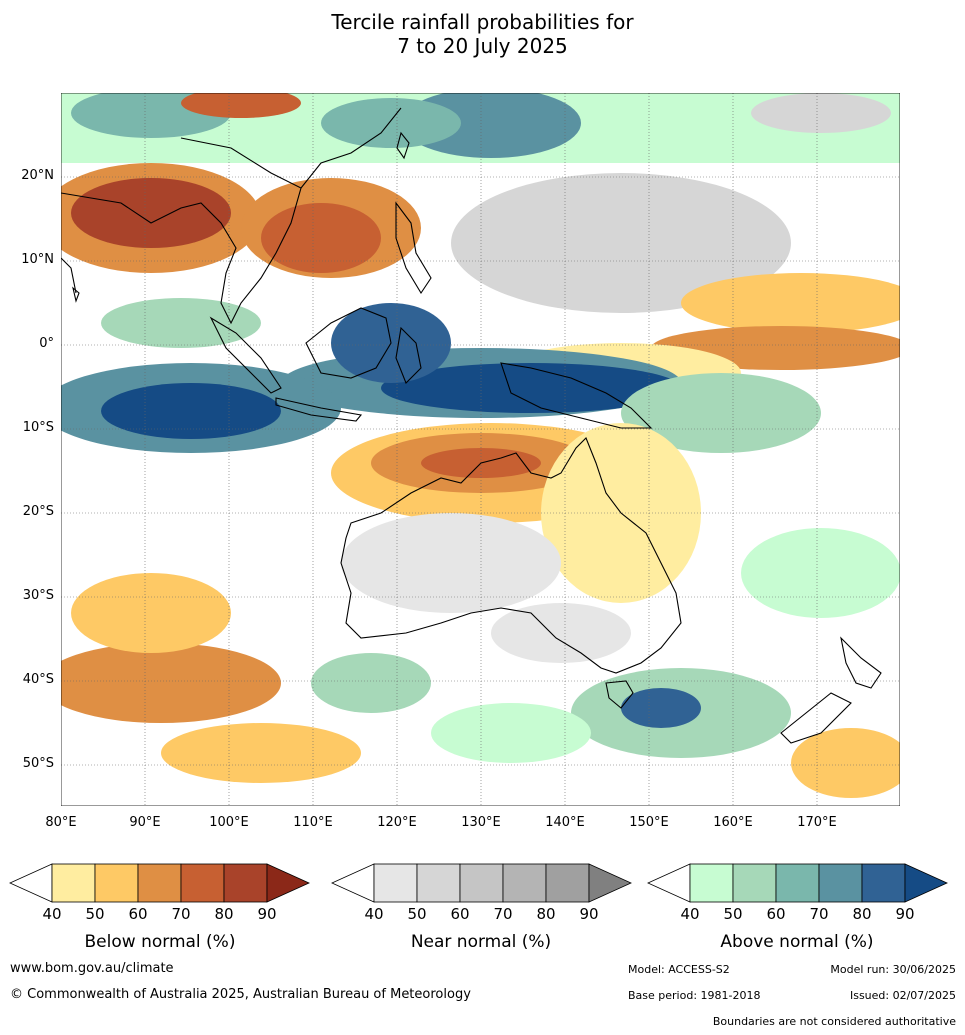  I want to click on base-period: Base period: 1981-2018, so click(694, 995).